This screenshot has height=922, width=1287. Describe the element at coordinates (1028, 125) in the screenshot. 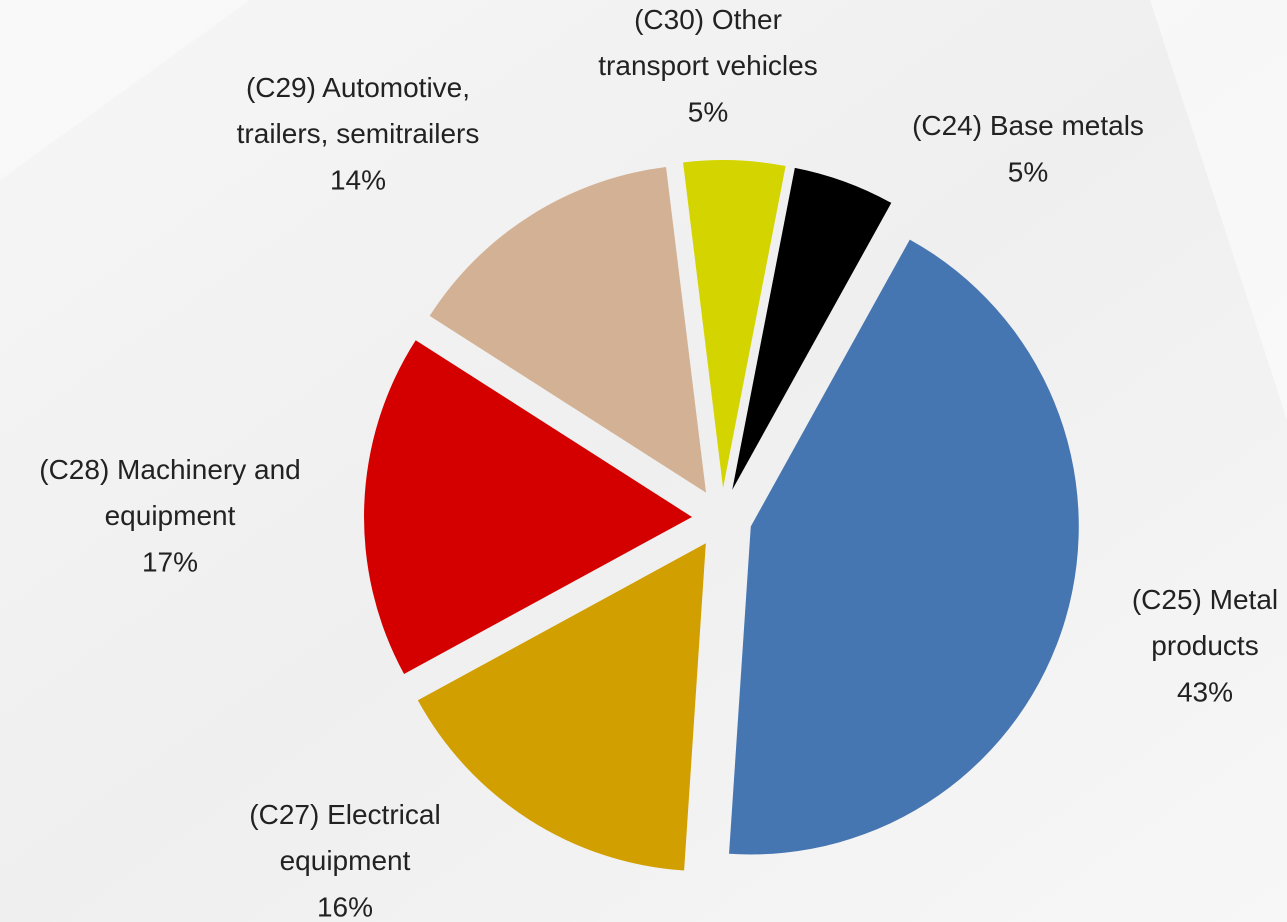

I see `slice-label: (C24) Base metals` at that location.